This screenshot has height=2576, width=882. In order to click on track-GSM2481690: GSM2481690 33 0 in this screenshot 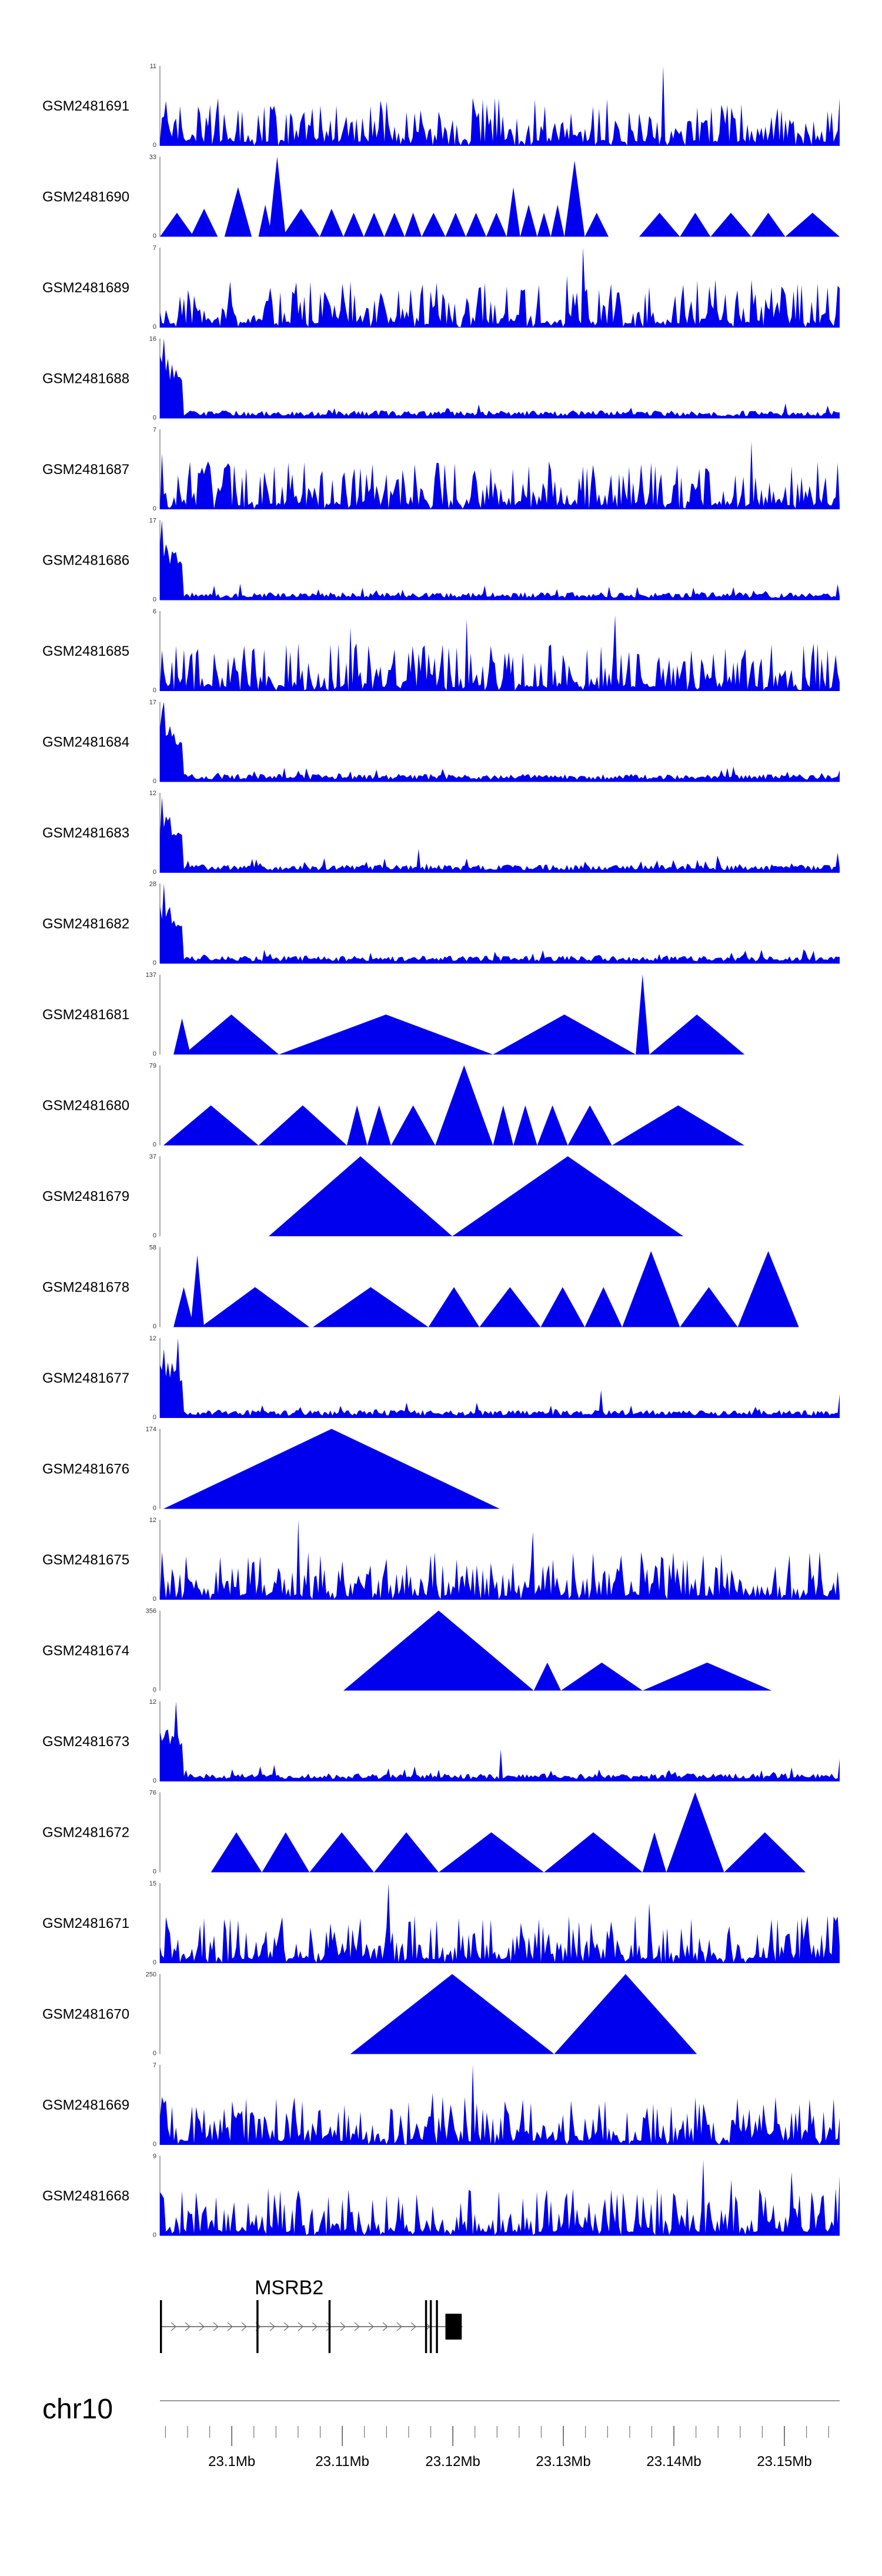, I will do `click(441, 197)`.